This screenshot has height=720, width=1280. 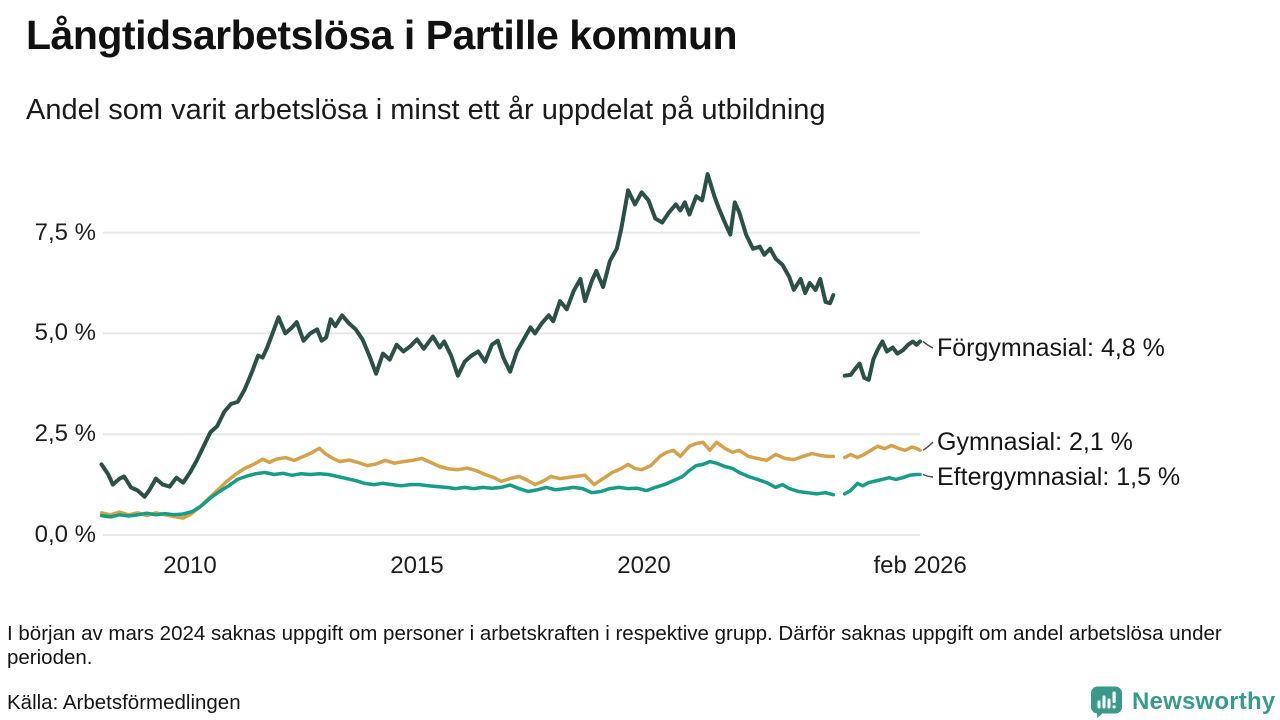 I want to click on x-axis-tick-label: feb 2026, so click(x=920, y=565).